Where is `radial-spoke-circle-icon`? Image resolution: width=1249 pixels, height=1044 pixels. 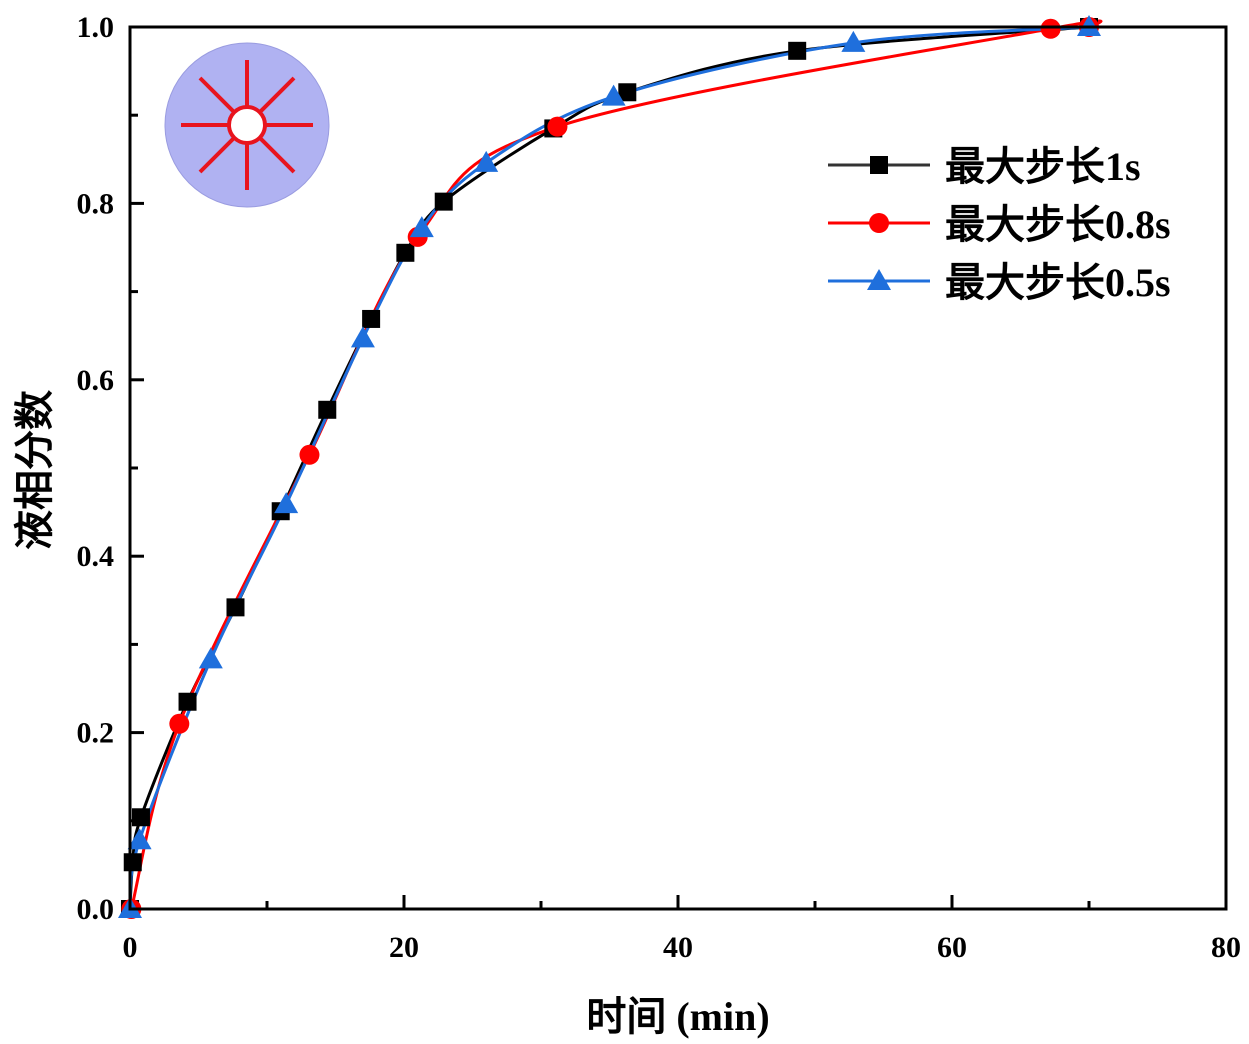 radial-spoke-circle-icon is located at coordinates (247, 125).